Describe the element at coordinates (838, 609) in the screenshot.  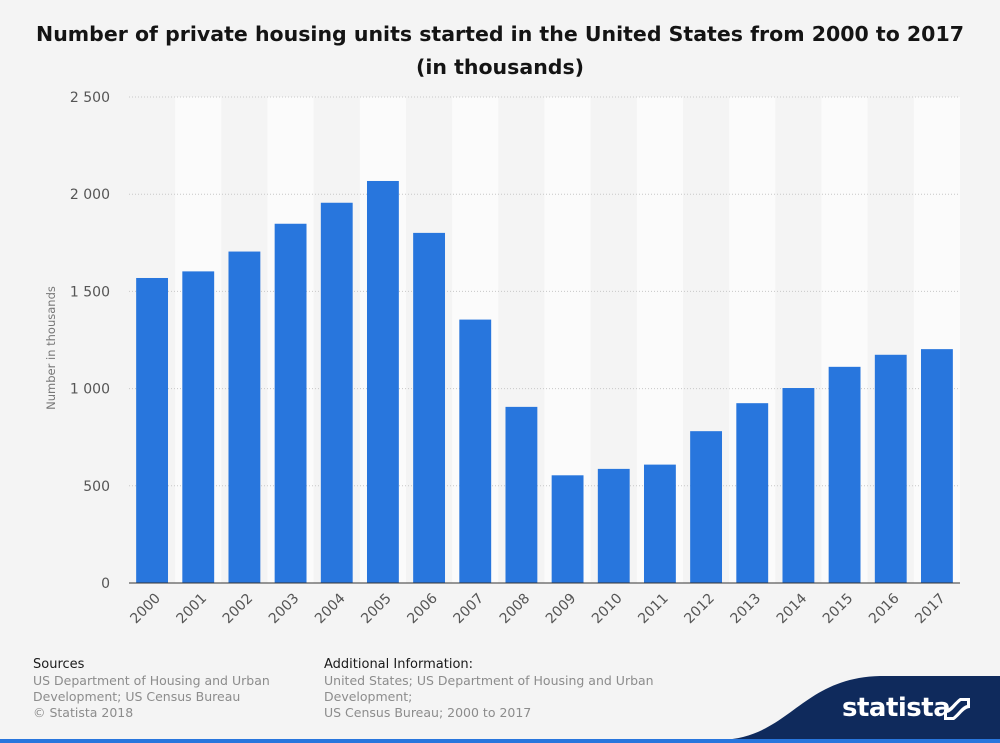
I see `x-tick-label: 2015` at that location.